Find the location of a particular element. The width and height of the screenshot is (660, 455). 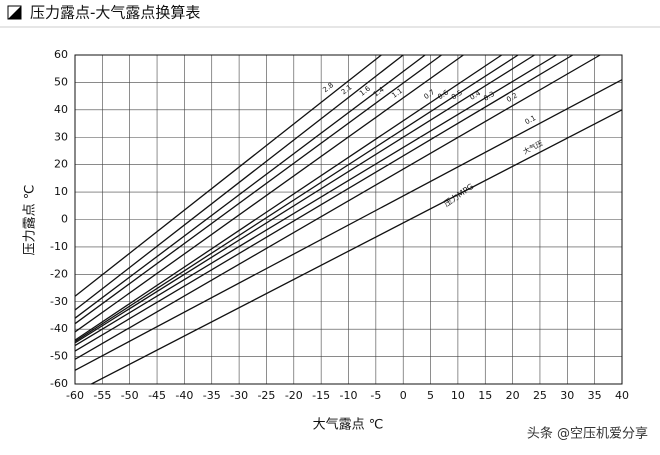

x-tick-label: 25 is located at coordinates (540, 395).